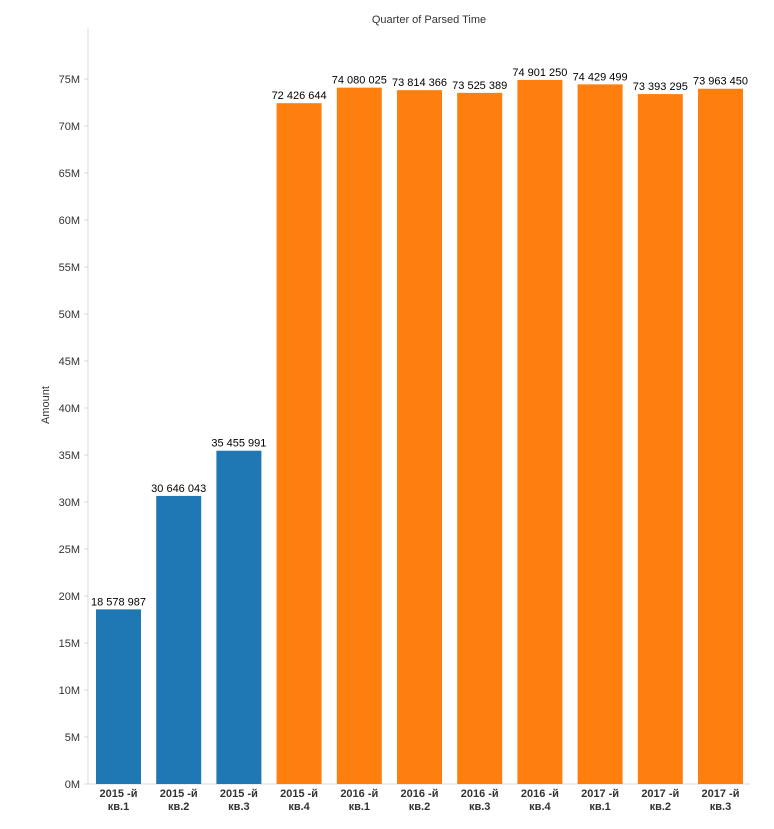 This screenshot has width=774, height=829. What do you see at coordinates (299, 96) in the screenshot?
I see `data-label: 72 426 644` at bounding box center [299, 96].